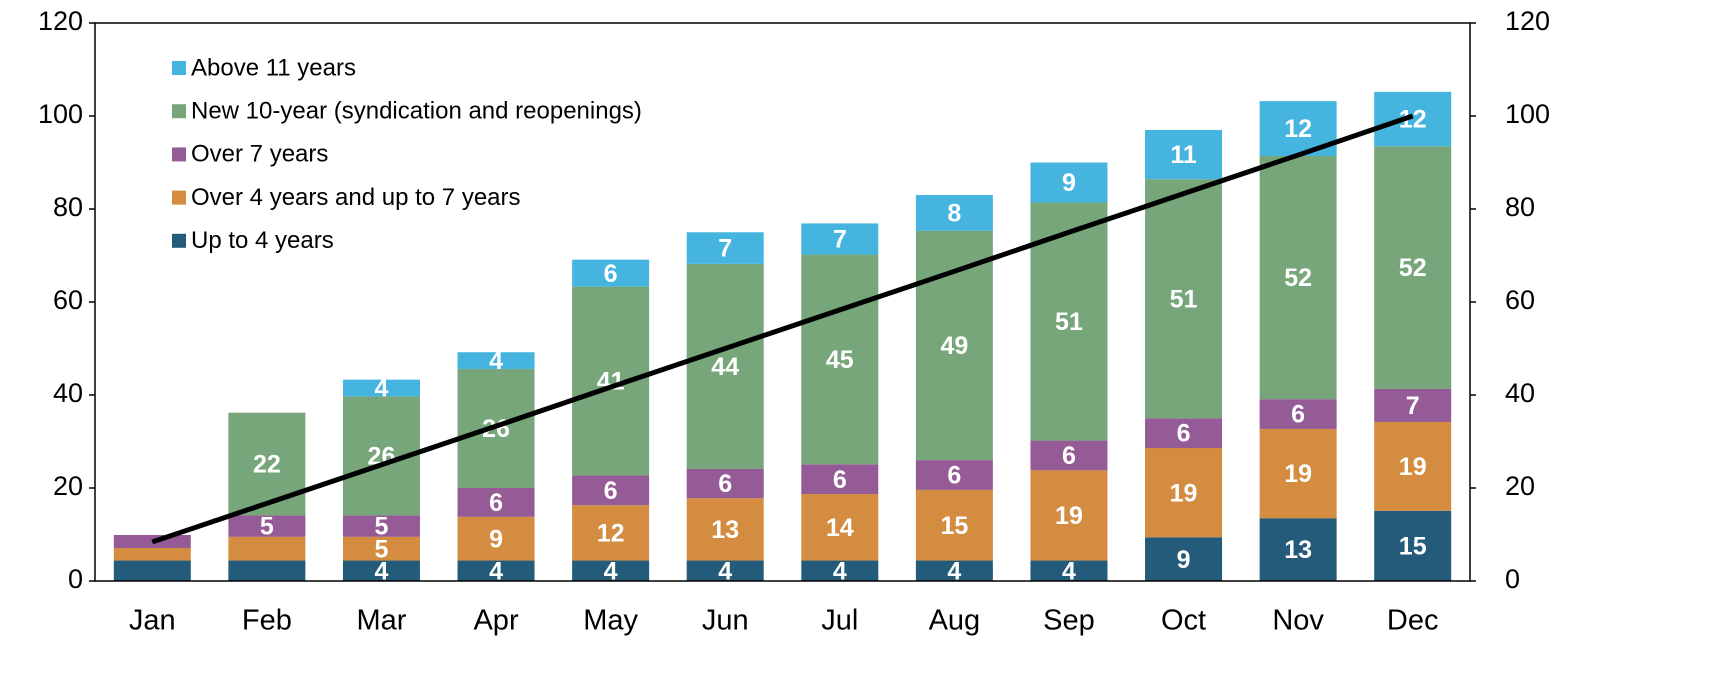  Describe the element at coordinates (1520, 300) in the screenshot. I see `y2-tick-label: 60` at that location.